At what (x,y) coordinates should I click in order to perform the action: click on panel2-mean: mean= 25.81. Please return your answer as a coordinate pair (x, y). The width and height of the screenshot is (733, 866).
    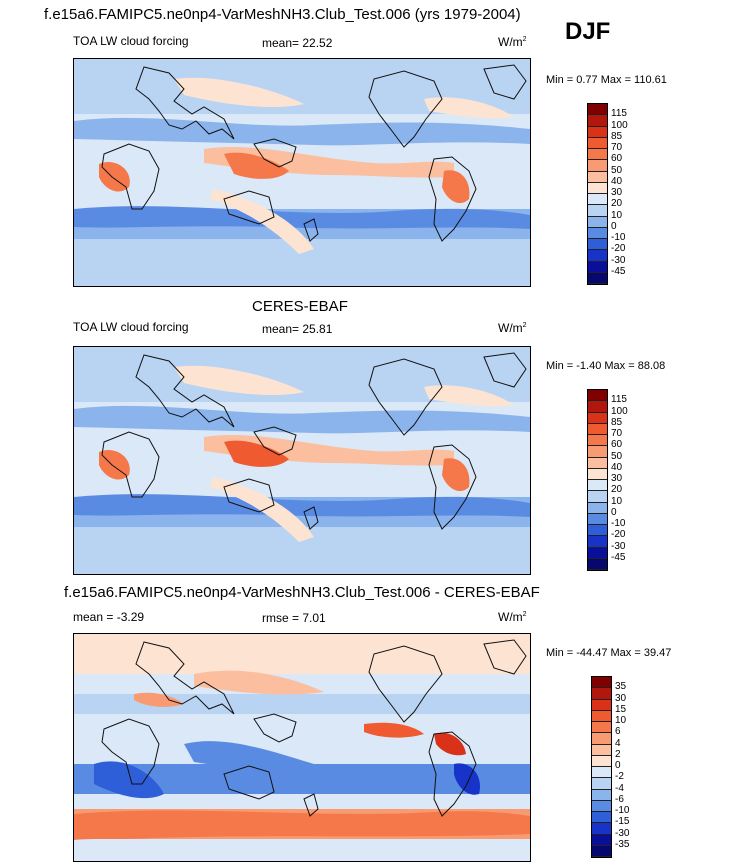
    Looking at the image, I should click on (297, 329).